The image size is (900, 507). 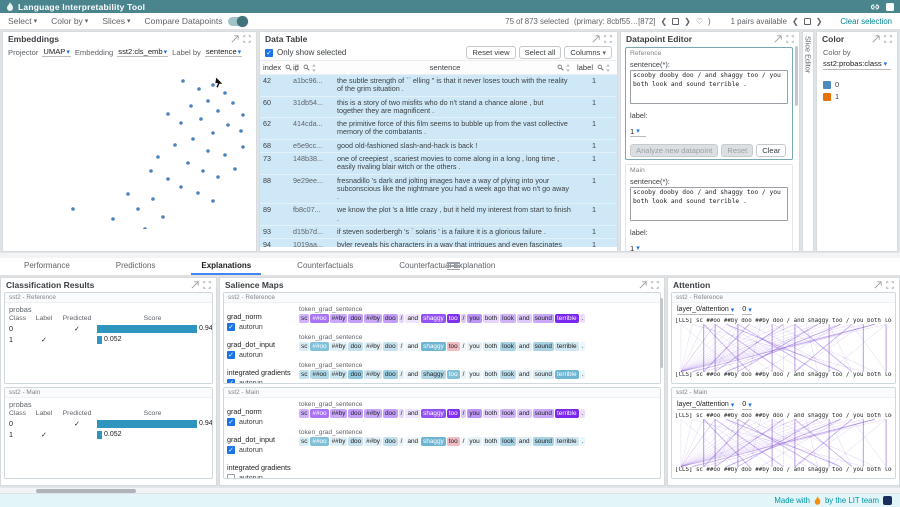 I want to click on compare-datapoints-toggle, so click(x=238, y=21).